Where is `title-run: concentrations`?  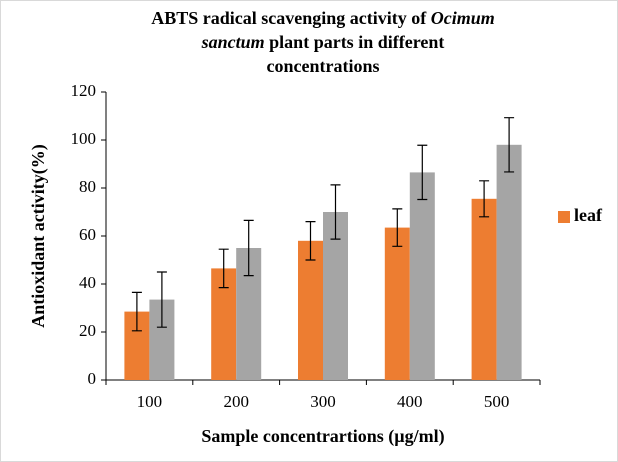 title-run: concentrations is located at coordinates (323, 66).